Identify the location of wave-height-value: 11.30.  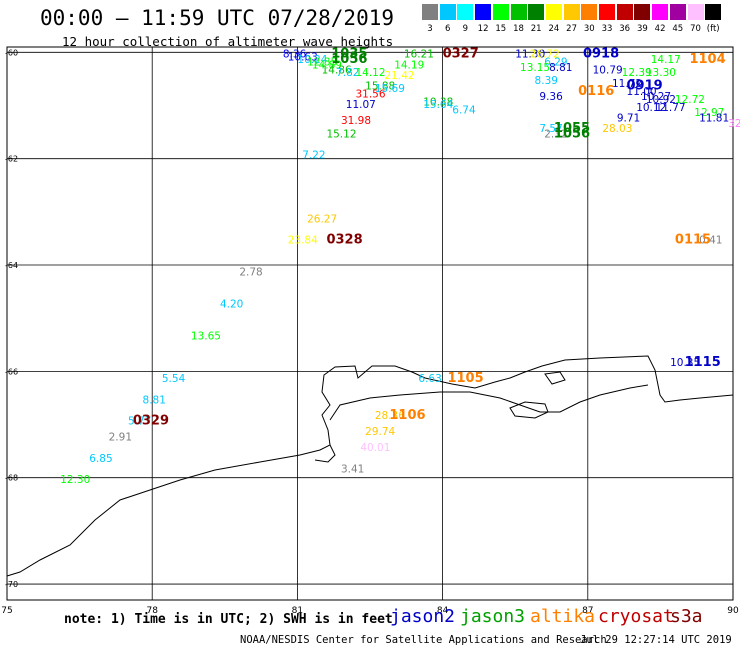
(530, 55).